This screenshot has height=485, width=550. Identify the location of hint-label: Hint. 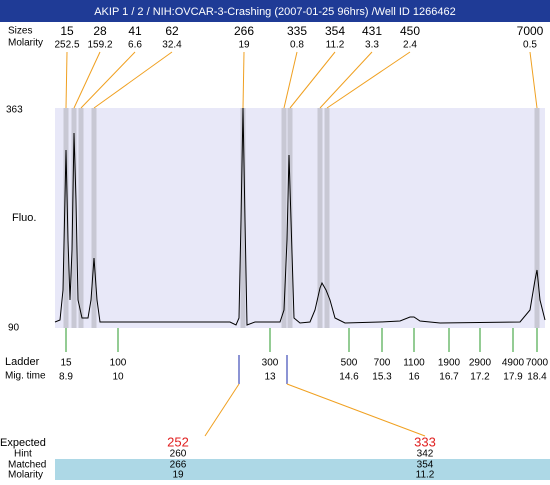
(23, 454).